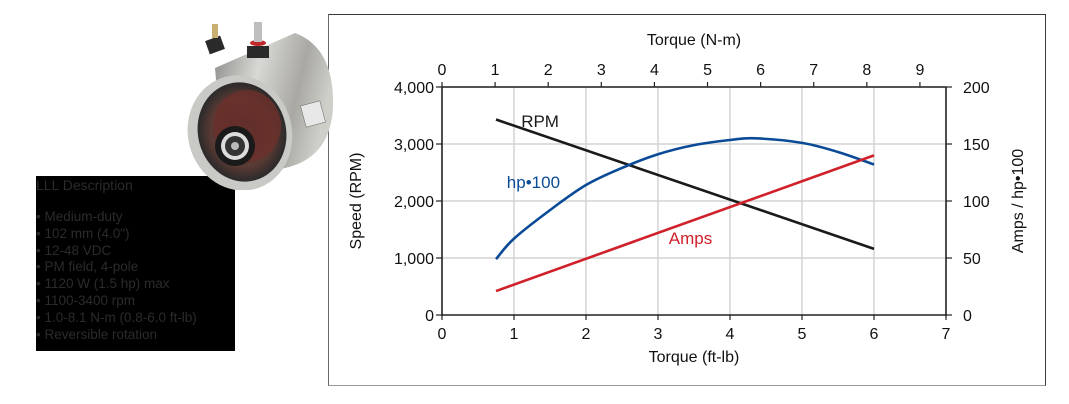 The image size is (1069, 404). What do you see at coordinates (690, 238) in the screenshot?
I see `svg-text: Amps` at bounding box center [690, 238].